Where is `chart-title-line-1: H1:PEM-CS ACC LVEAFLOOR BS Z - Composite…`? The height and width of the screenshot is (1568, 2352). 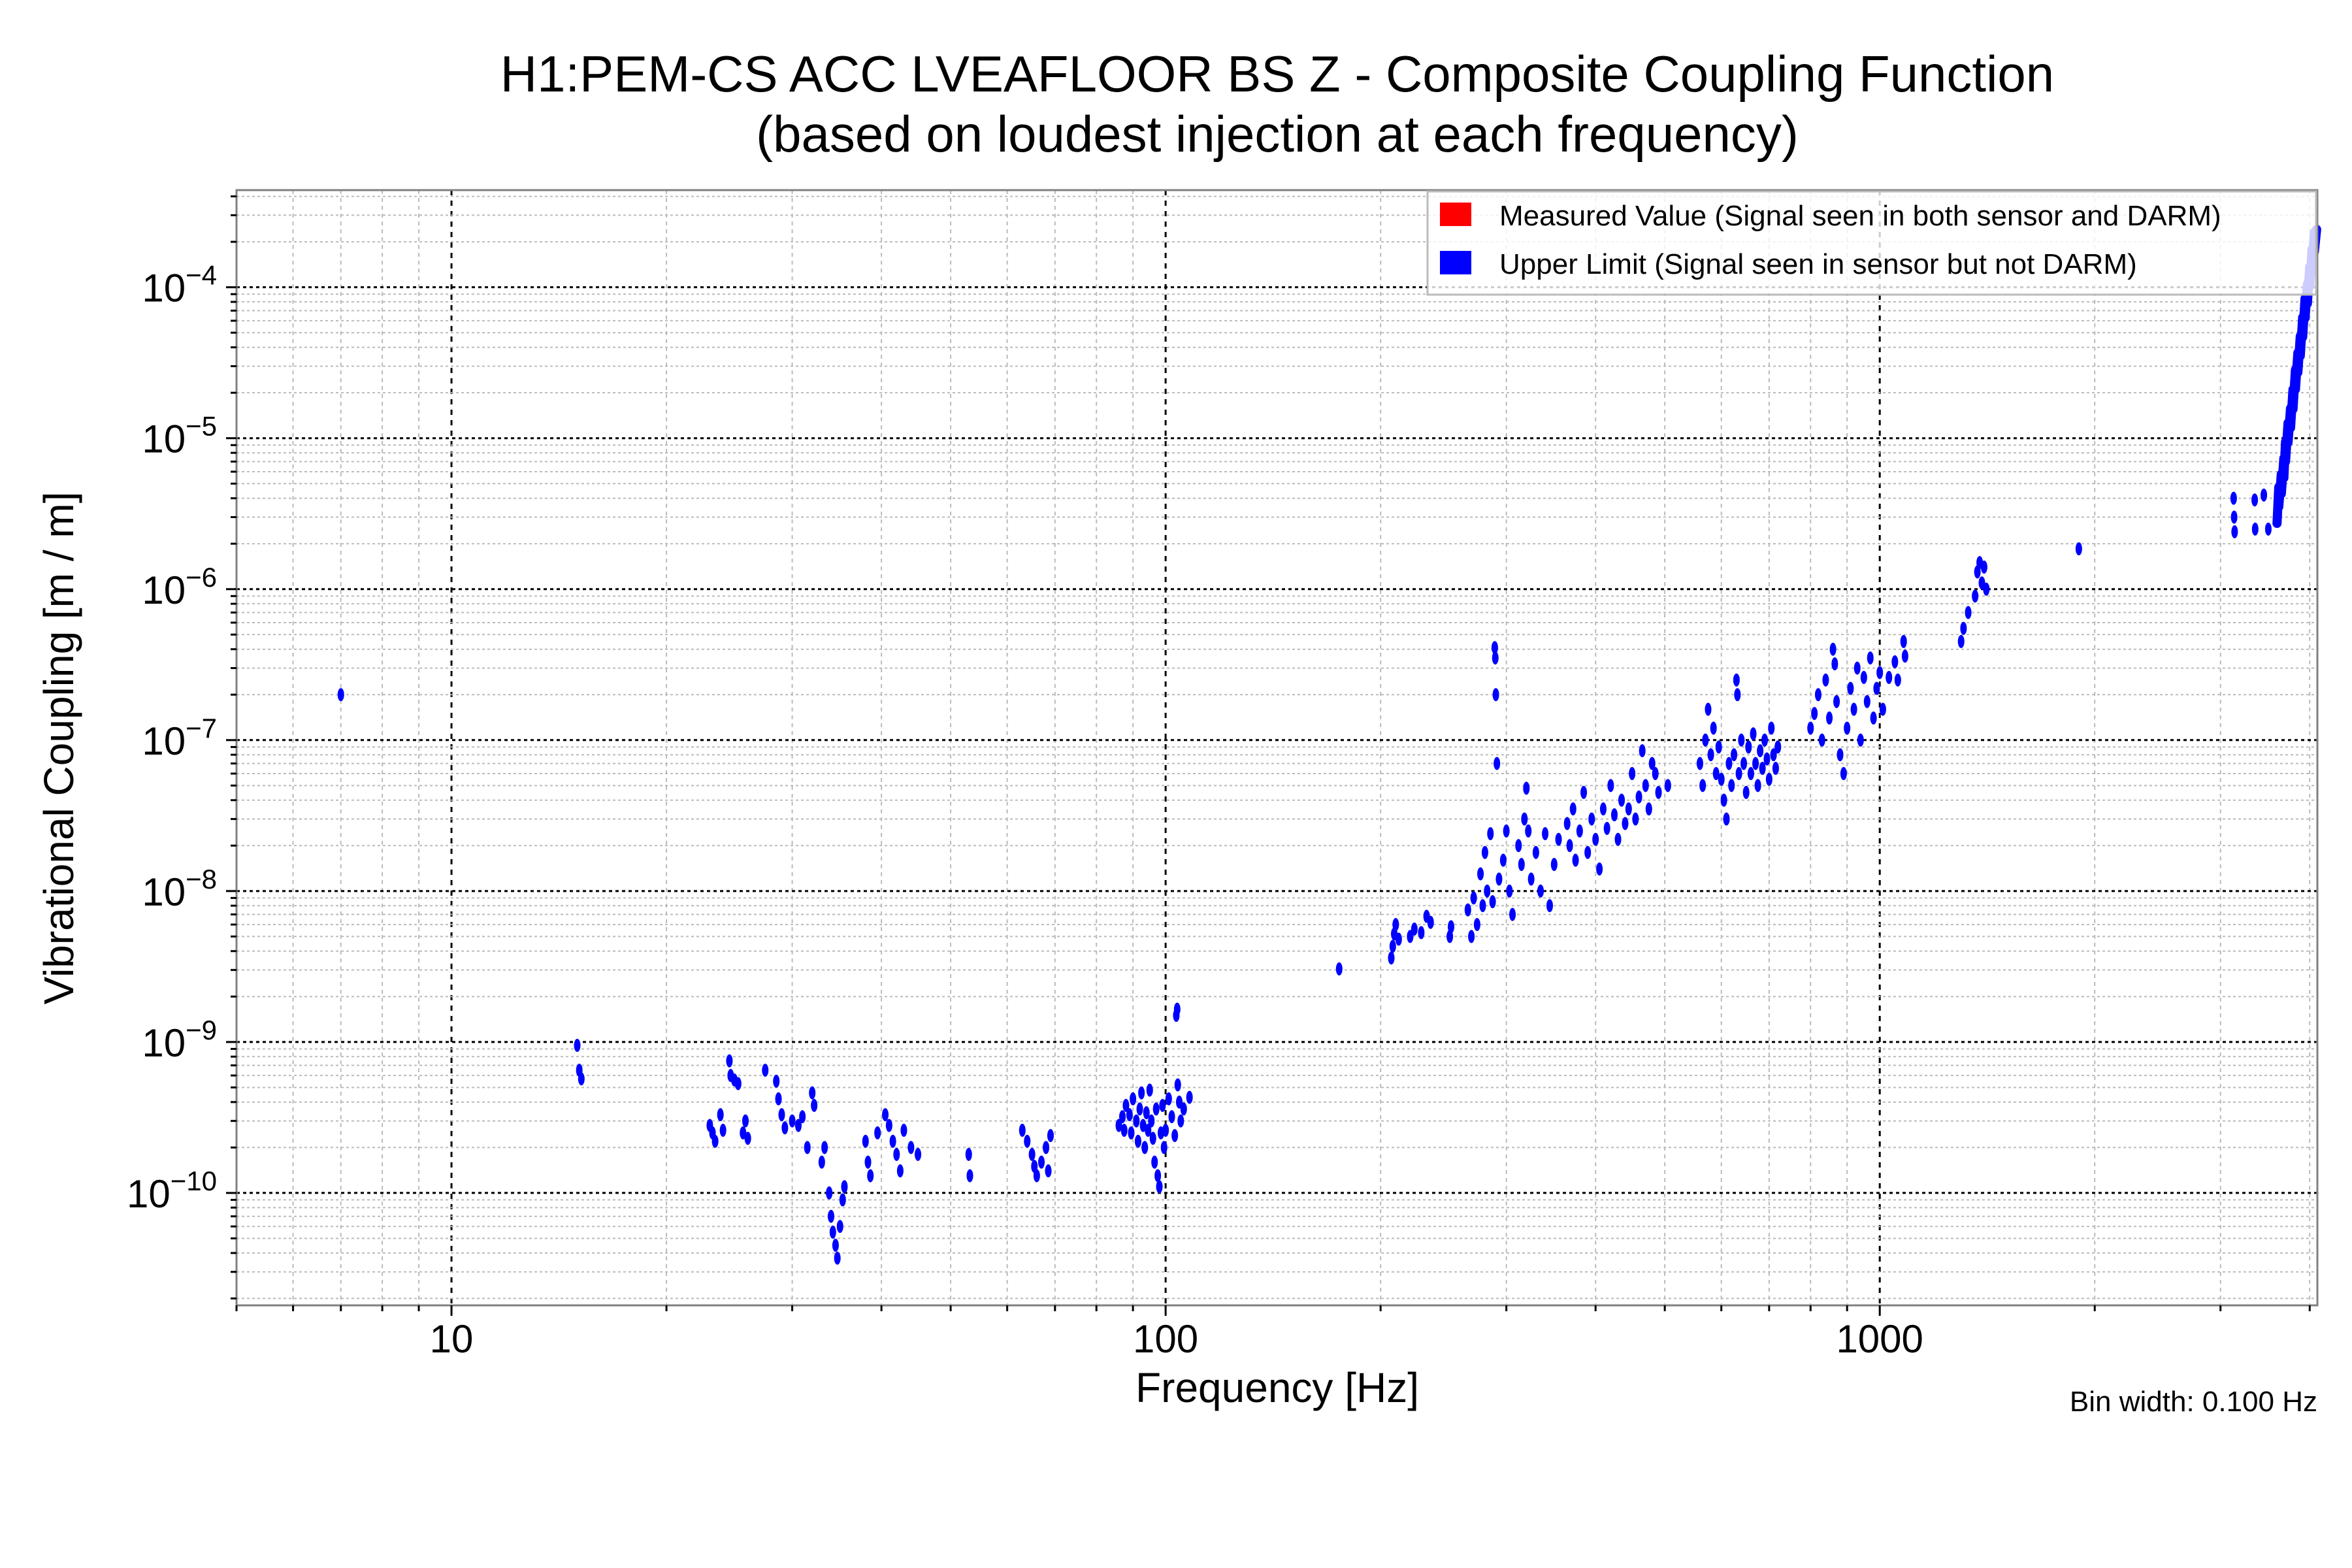
chart-title-line-1: H1:PEM-CS ACC LVEAFLOOR BS Z - Composite… is located at coordinates (1277, 74).